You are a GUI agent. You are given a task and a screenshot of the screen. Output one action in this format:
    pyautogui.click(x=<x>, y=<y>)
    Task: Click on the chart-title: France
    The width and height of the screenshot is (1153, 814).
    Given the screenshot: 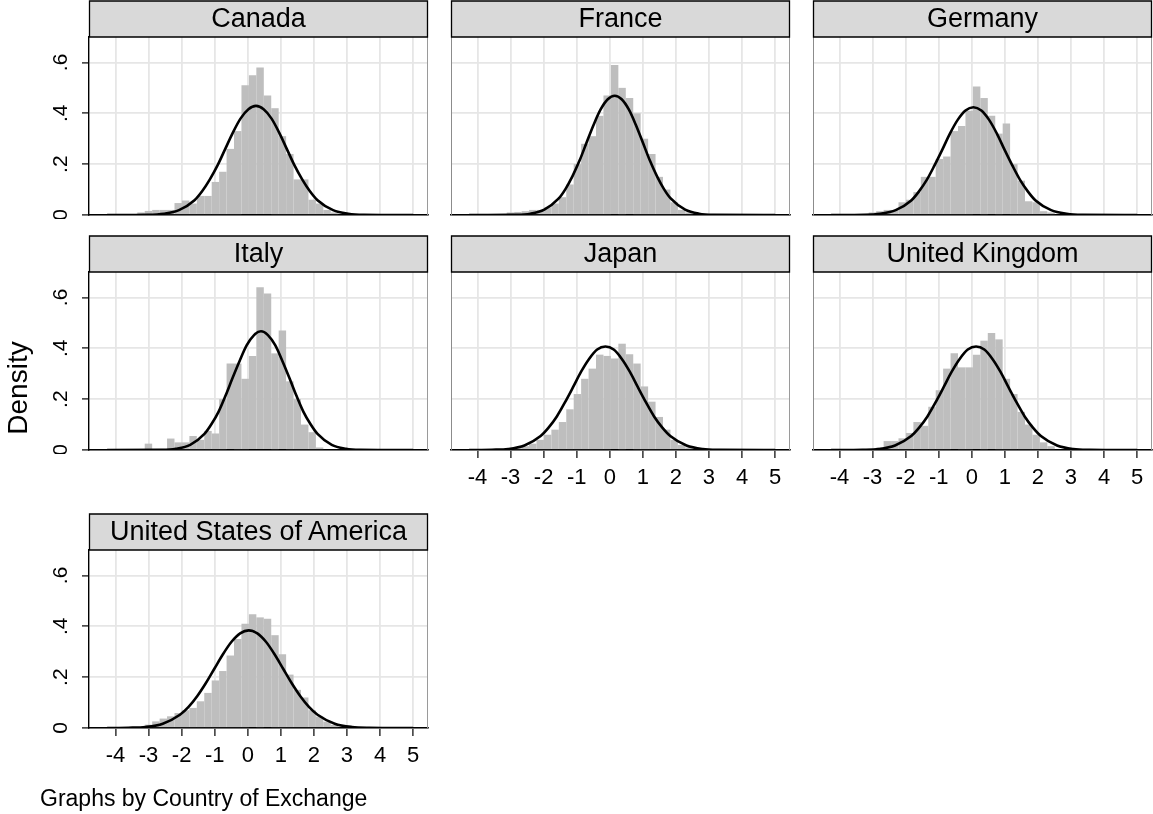 What is the action you would take?
    pyautogui.click(x=620, y=18)
    